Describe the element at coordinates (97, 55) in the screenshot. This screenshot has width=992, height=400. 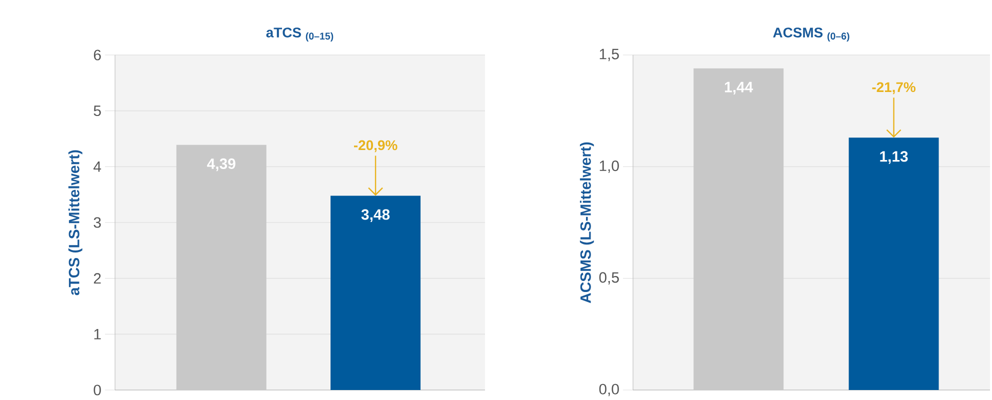
I see `y-tick-label: 6` at that location.